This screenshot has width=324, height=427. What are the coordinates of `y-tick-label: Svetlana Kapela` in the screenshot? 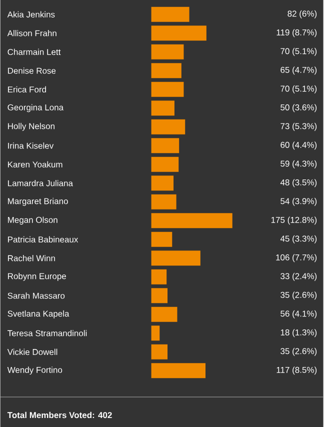 It's located at (39, 314).